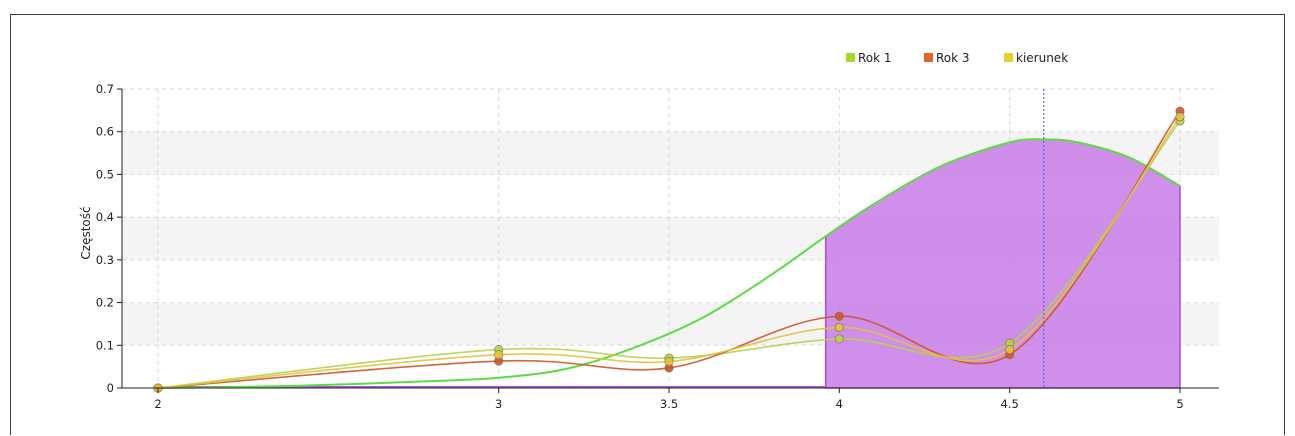 This screenshot has width=1295, height=436. What do you see at coordinates (105, 345) in the screenshot?
I see `y-tick-label: 0.1` at bounding box center [105, 345].